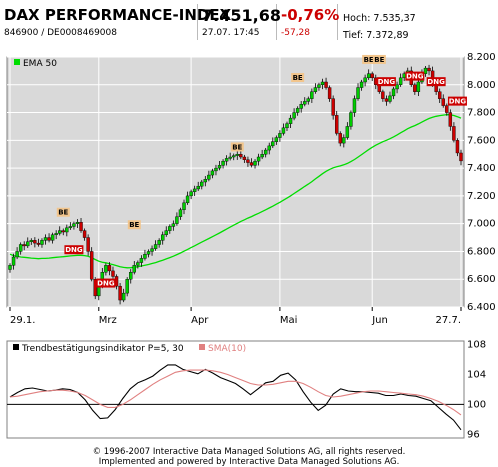 The image size is (498, 467). Describe the element at coordinates (481, 196) in the screenshot. I see `y-tick-label: 7.200` at that location.